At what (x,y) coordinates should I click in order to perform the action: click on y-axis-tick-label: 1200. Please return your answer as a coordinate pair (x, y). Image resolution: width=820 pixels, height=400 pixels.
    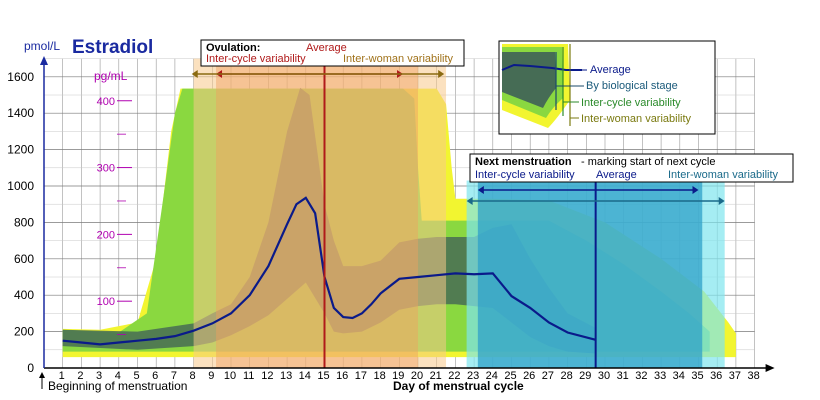
    Looking at the image, I should click on (20, 150).